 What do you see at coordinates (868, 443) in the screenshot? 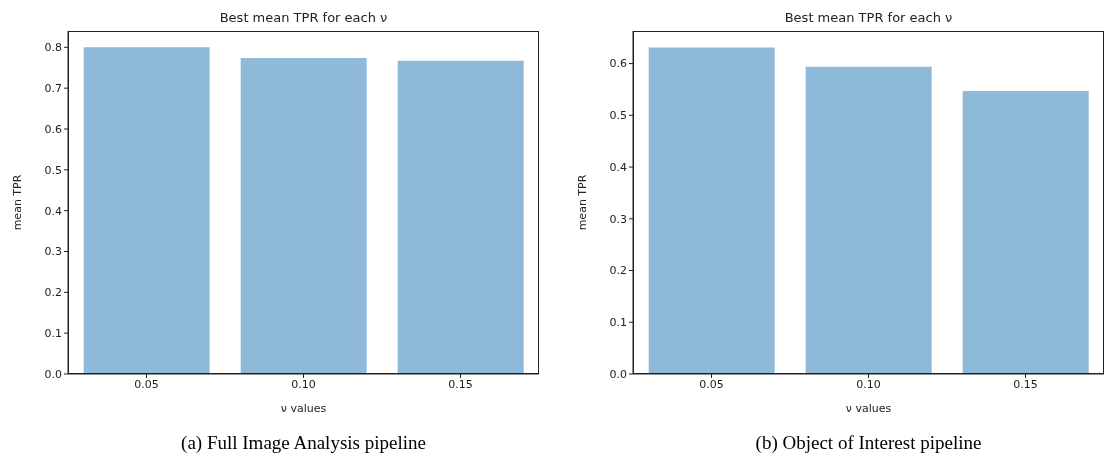
I see `text: (b) Object of Interest pipeline` at bounding box center [868, 443].